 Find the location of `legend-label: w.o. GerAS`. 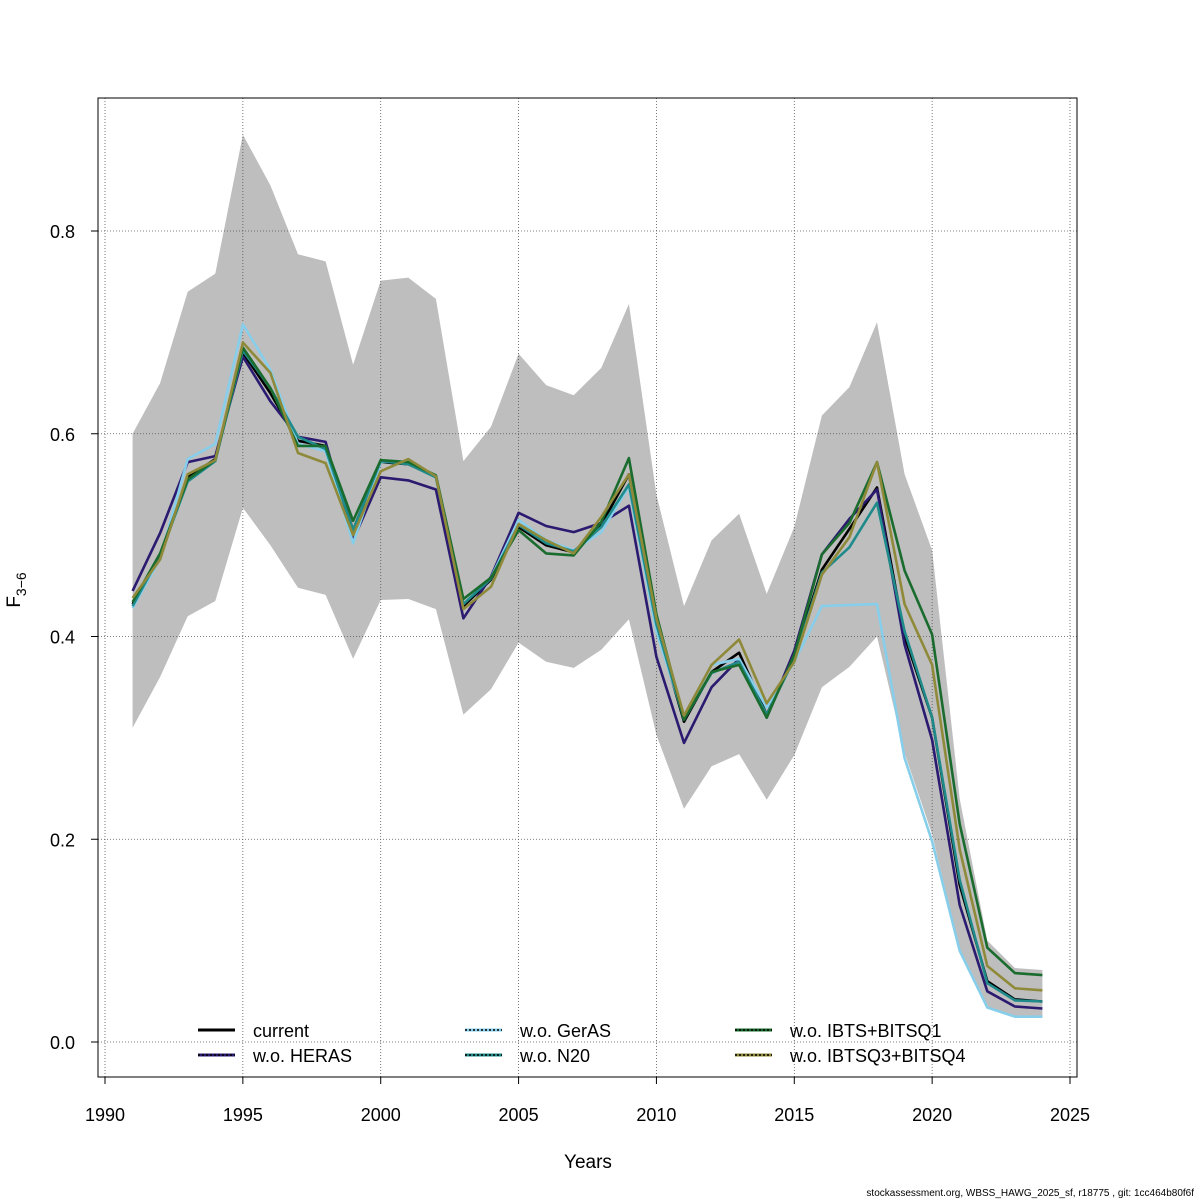

legend-label: w.o. GerAS is located at coordinates (565, 1031).